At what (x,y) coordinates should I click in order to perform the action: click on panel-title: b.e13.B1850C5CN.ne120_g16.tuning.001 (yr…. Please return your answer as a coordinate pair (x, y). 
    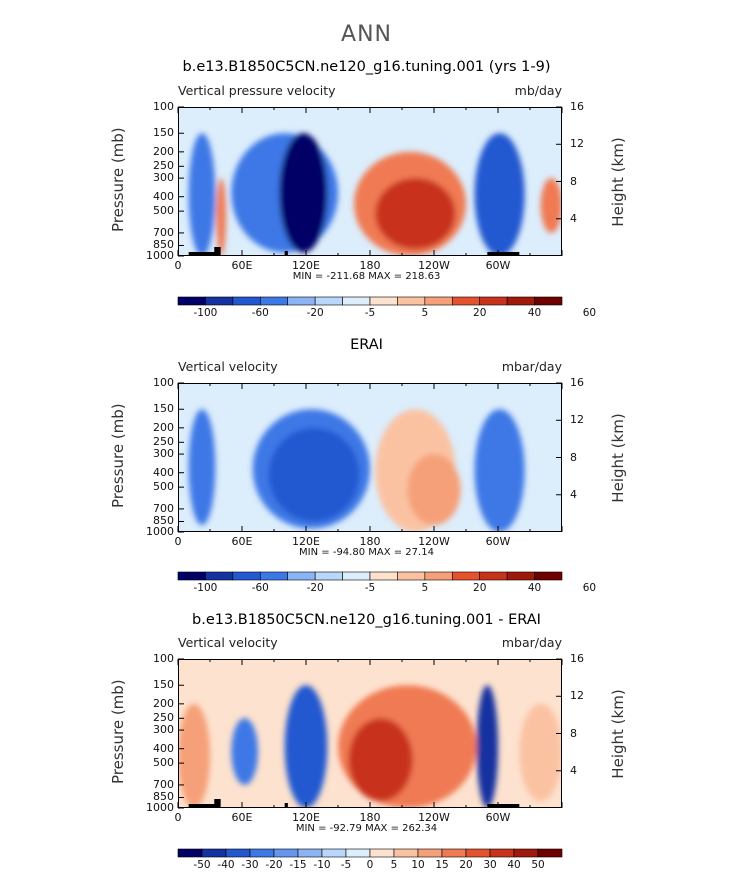
    Looking at the image, I should click on (366, 67).